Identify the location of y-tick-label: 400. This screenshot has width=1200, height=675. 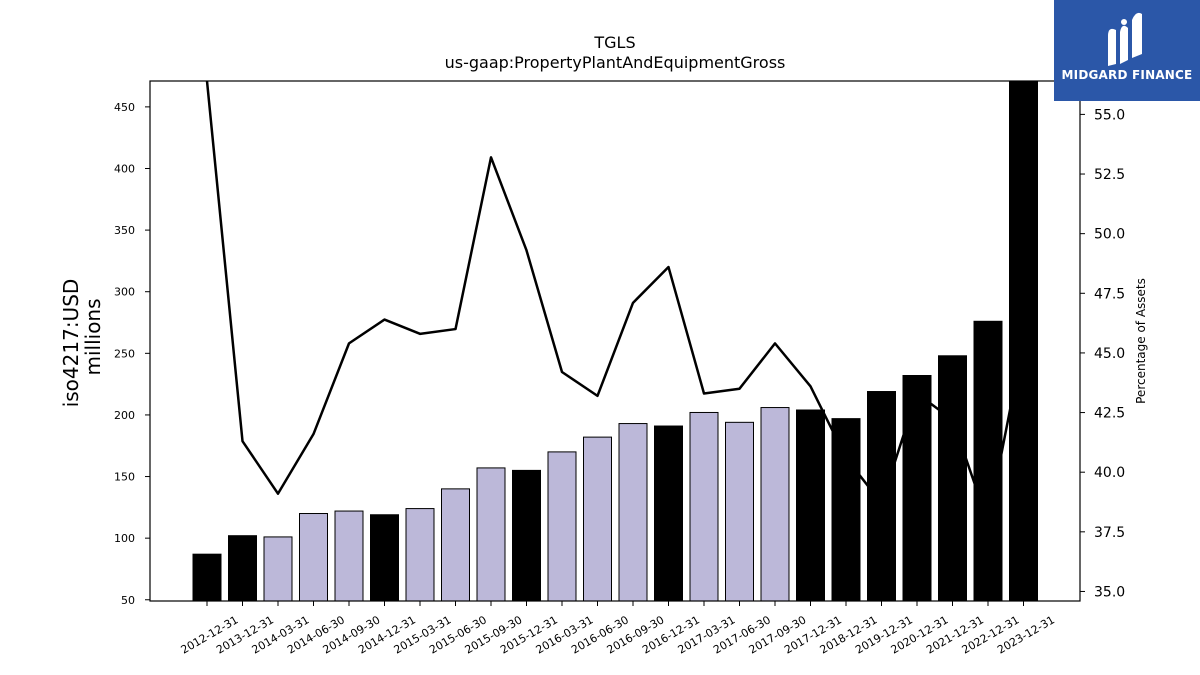
(124, 168).